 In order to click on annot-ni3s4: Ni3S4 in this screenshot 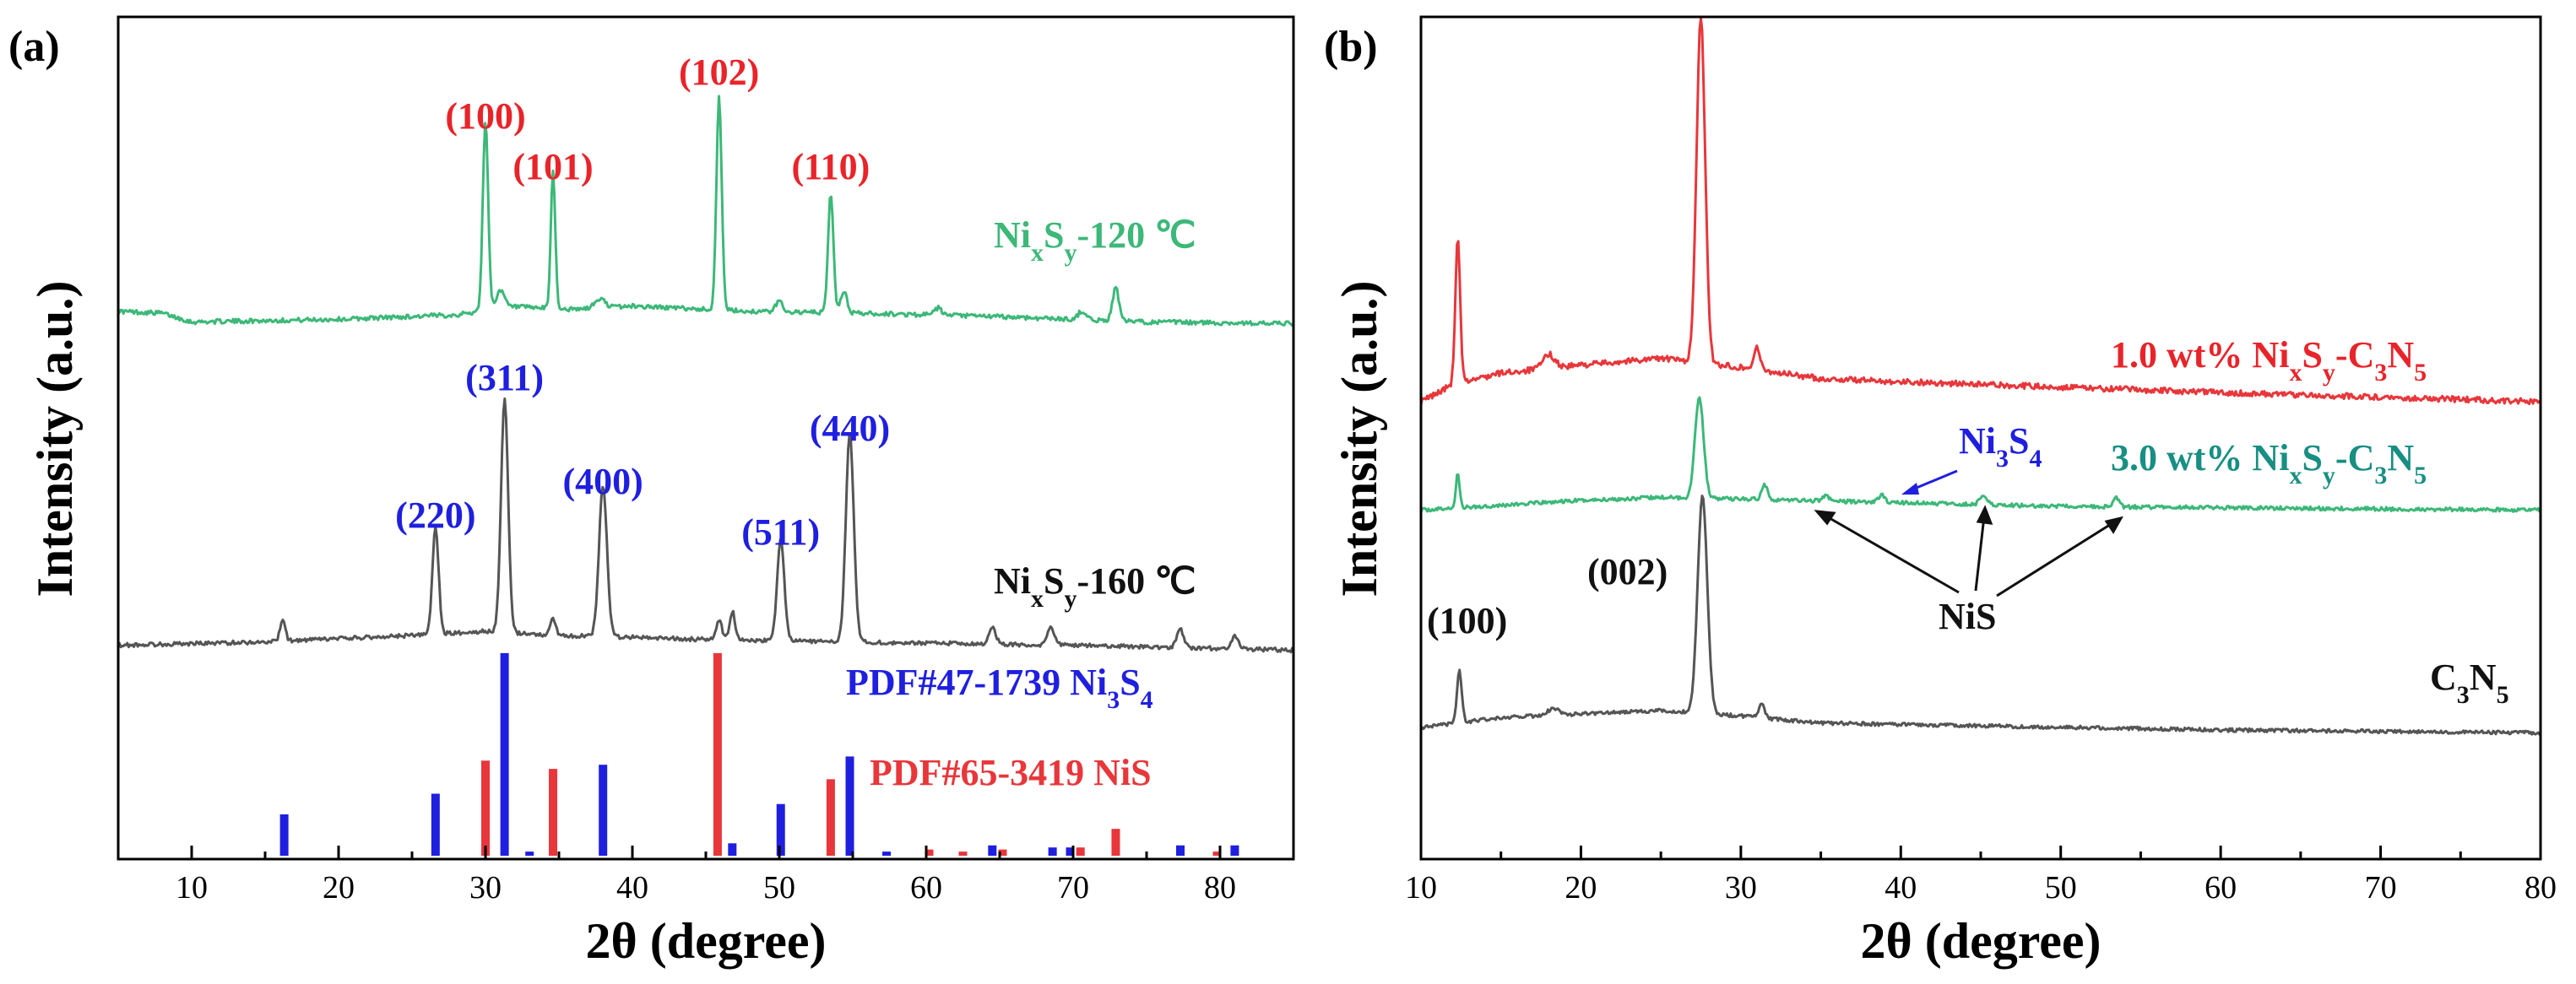, I will do `click(2001, 447)`.